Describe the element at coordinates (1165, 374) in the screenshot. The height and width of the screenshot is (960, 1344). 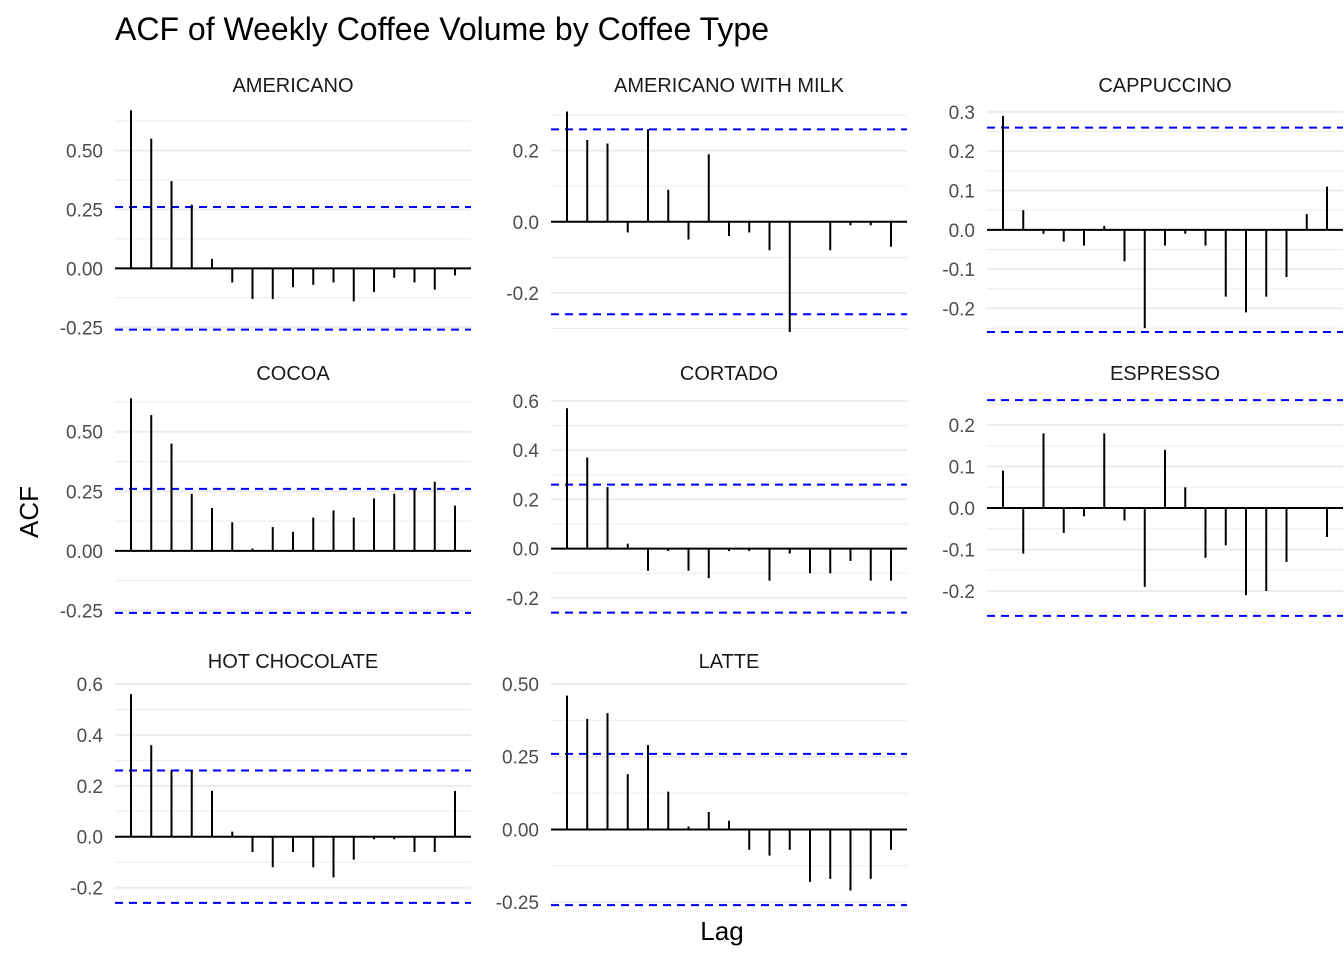
I see `strip-label-espresso: ESPRESSO` at that location.